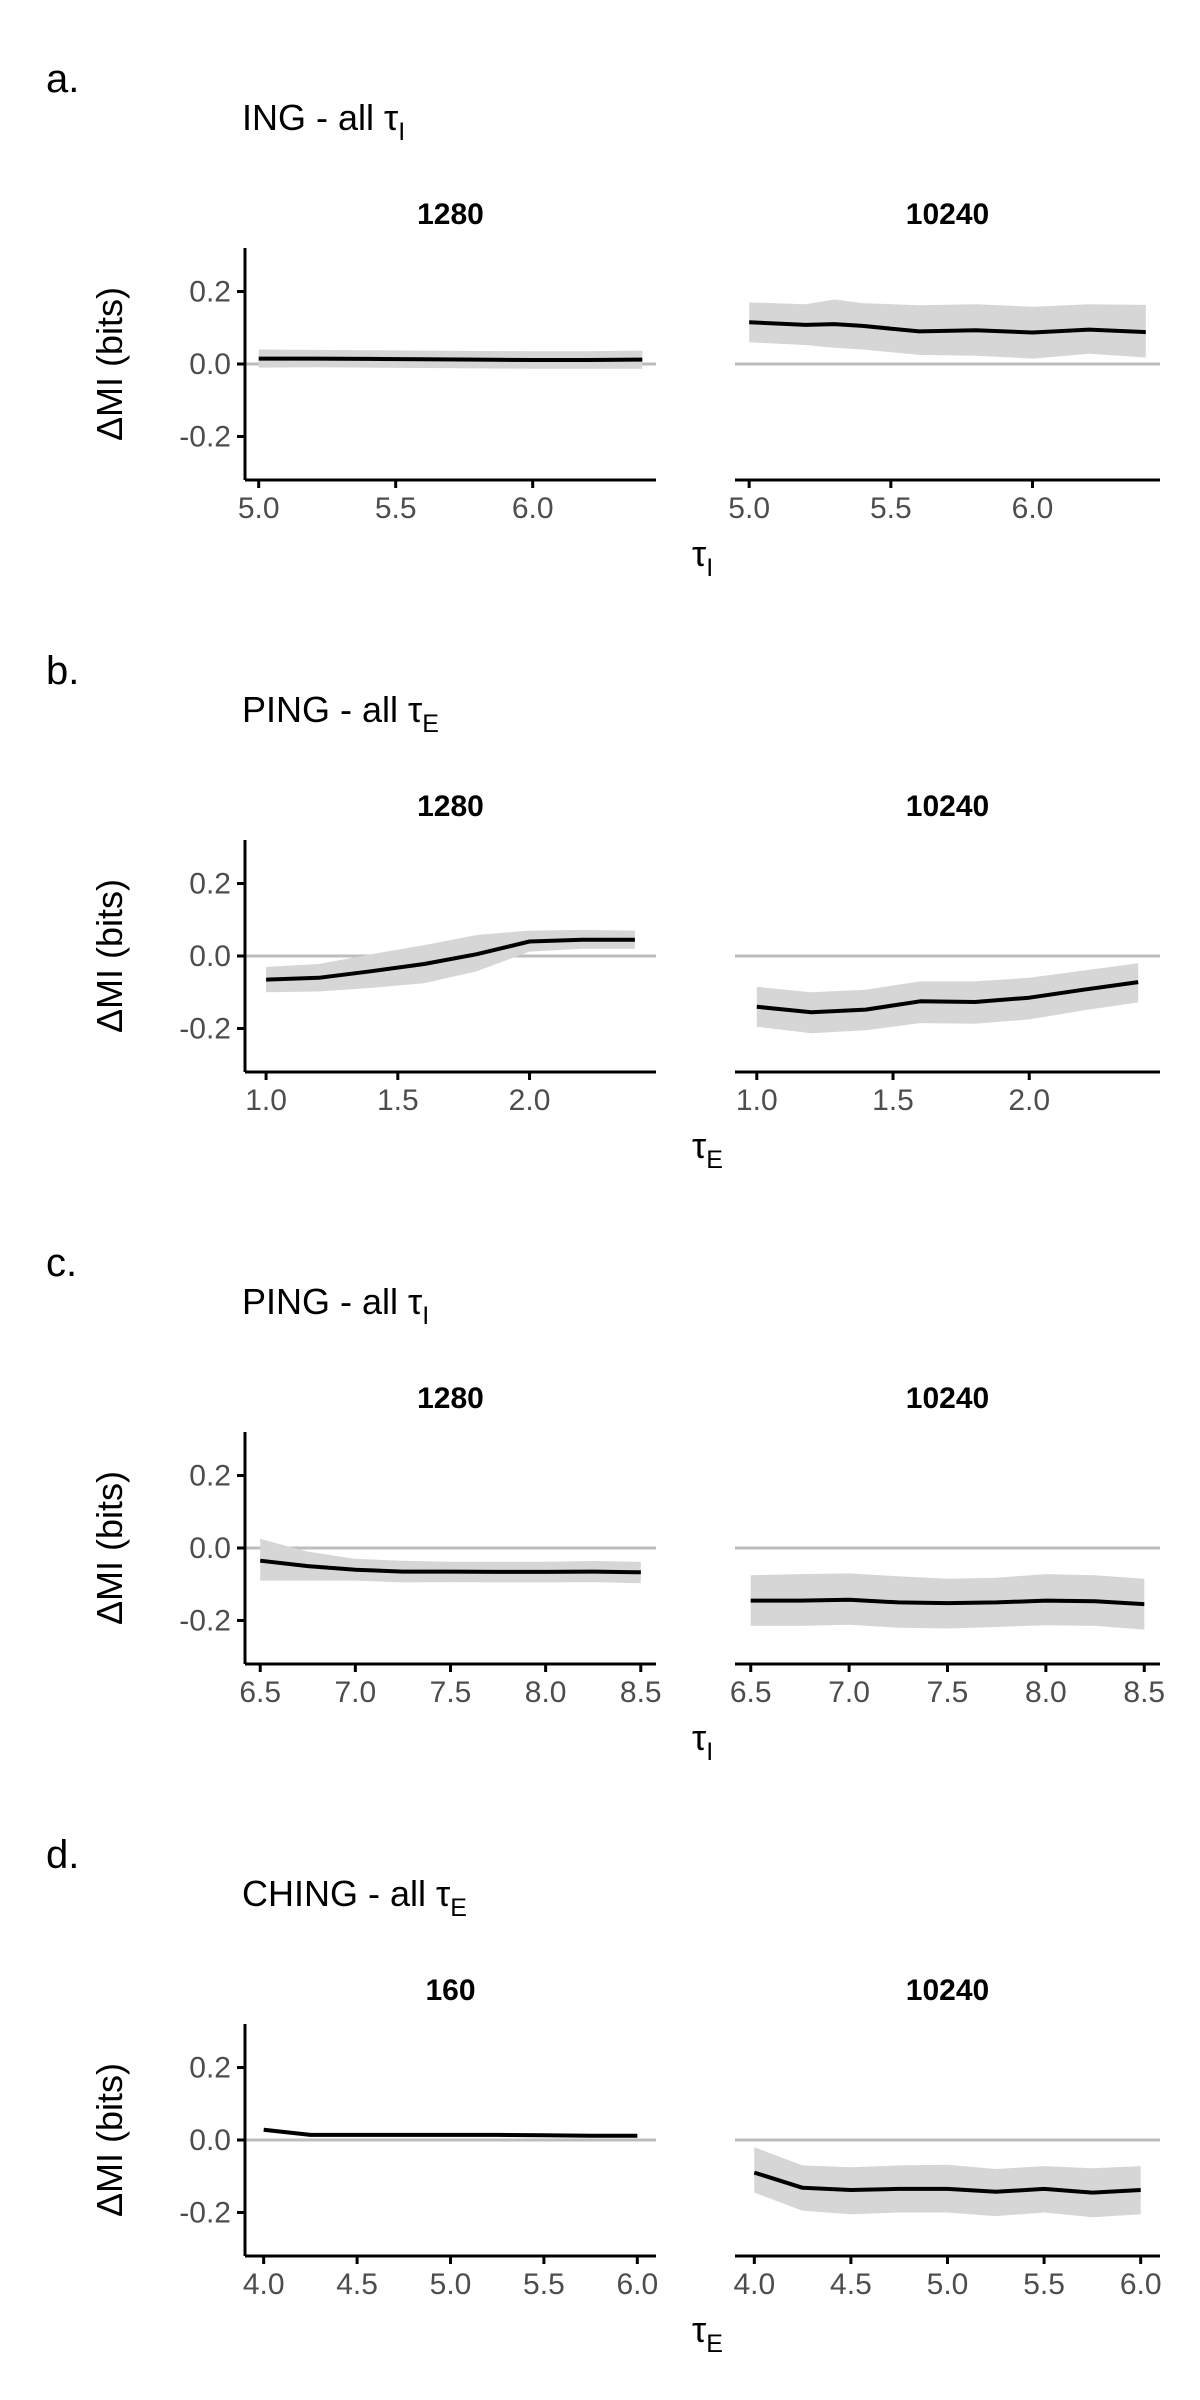 Image resolution: width=1200 pixels, height=2400 pixels. Describe the element at coordinates (62, 1855) in the screenshot. I see `panel-label: d.` at that location.